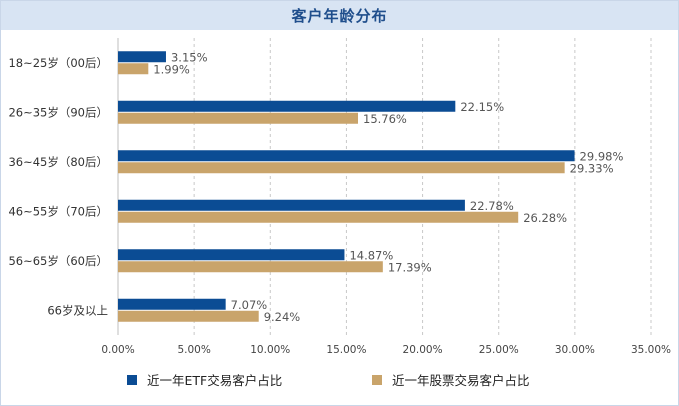 This screenshot has height=406, width=679. Describe the element at coordinates (249, 305) in the screenshot. I see `data-label: 7.07%` at that location.